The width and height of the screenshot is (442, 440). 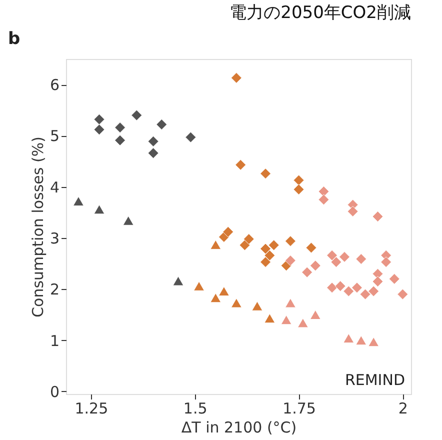 What do you see at coordinates (403, 409) in the screenshot?
I see `x-tick-label: 2` at bounding box center [403, 409].